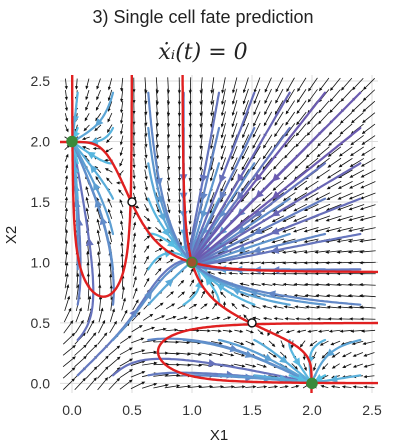  I want to click on stable-fixed-point, so click(192, 262).